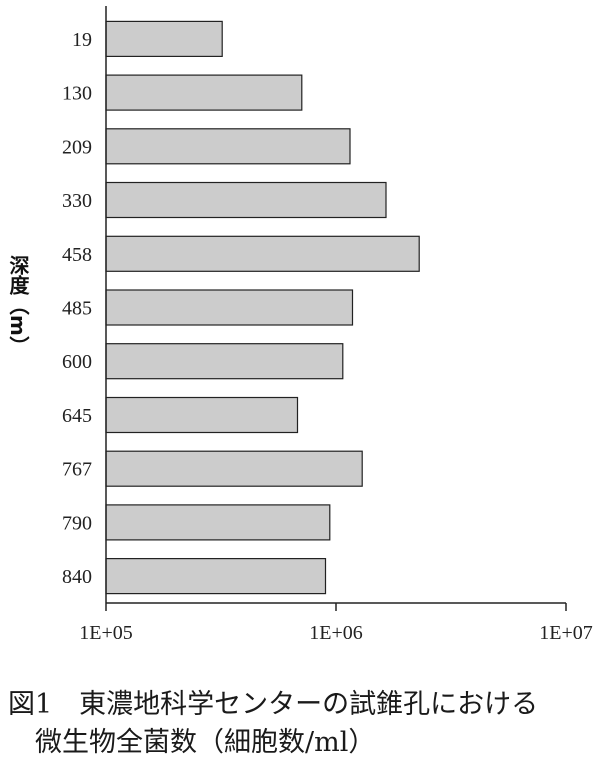 Image resolution: width=608 pixels, height=772 pixels. I want to click on y-tick-label: 840, so click(77, 577).